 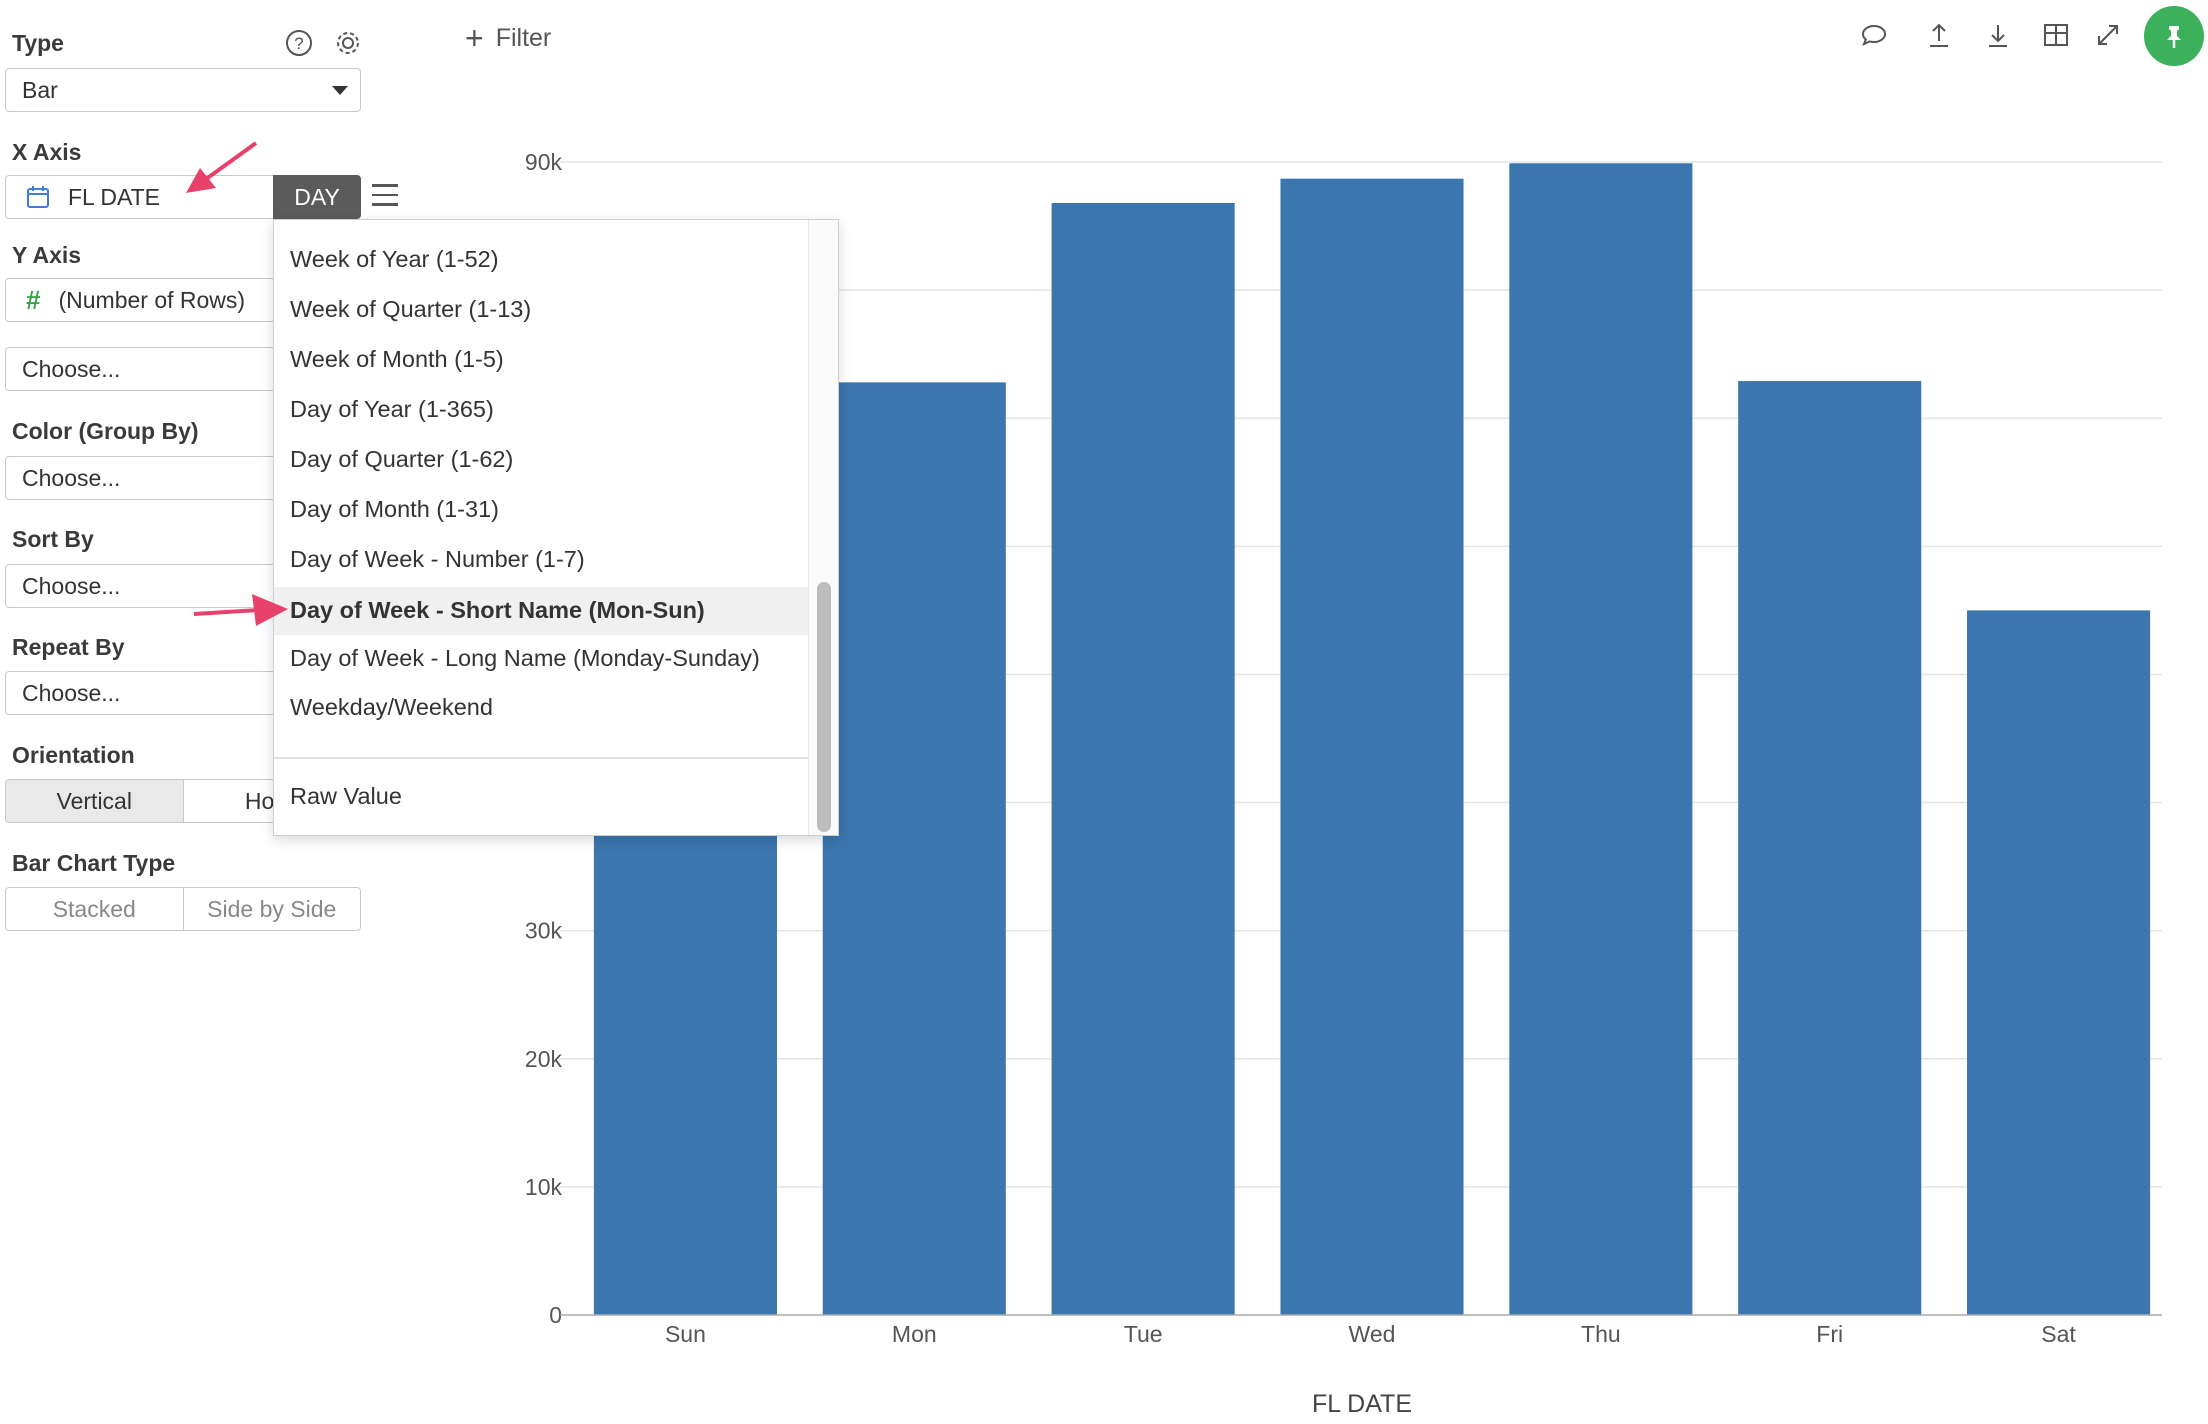 I want to click on color-group-label: Color (Group By), so click(x=105, y=431).